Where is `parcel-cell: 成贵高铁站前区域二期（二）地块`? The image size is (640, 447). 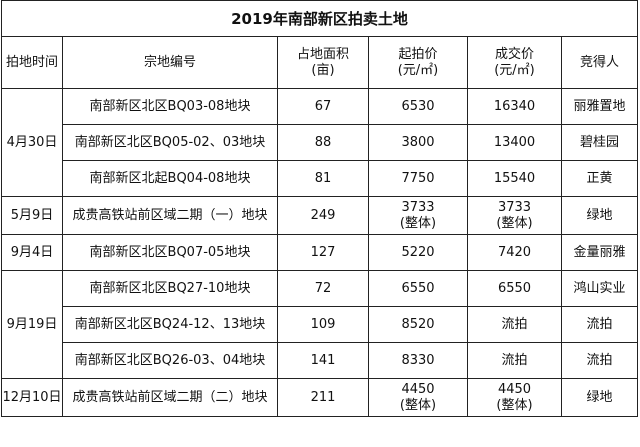
parcel-cell: 成贵高铁站前区域二期（二）地块 is located at coordinates (170, 397).